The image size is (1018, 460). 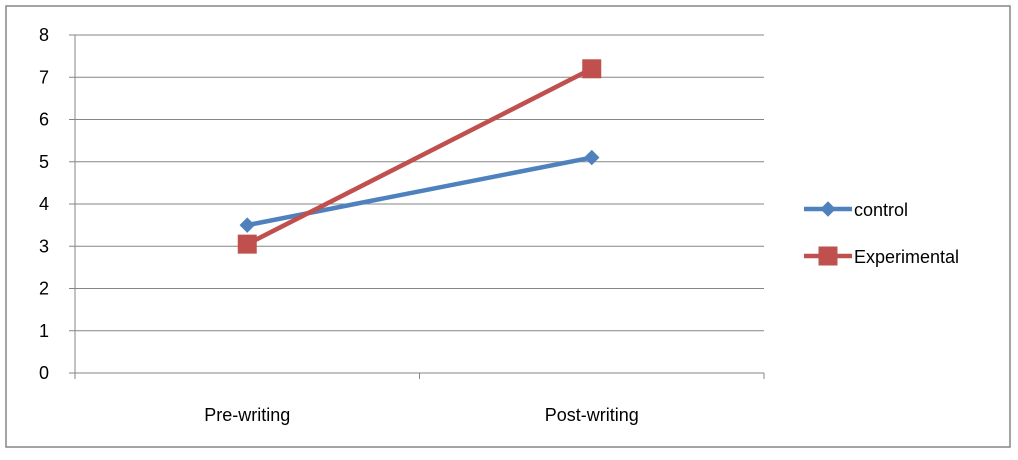 What do you see at coordinates (44, 120) in the screenshot?
I see `y-tick-label: 6` at bounding box center [44, 120].